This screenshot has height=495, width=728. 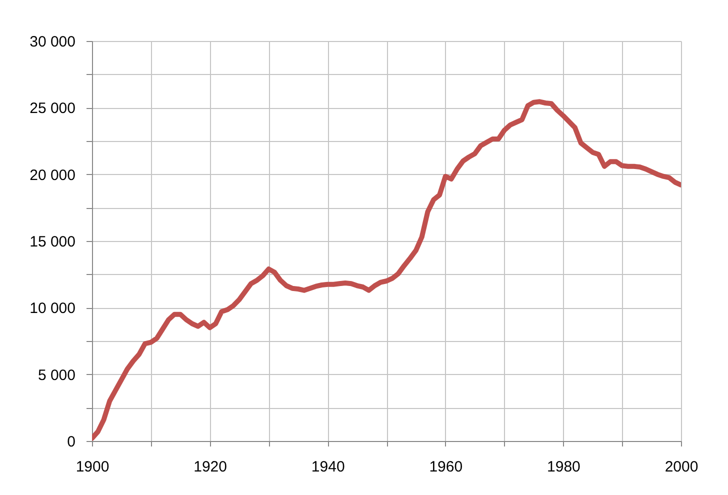 I want to click on y-tick-label: 0, so click(x=71, y=442).